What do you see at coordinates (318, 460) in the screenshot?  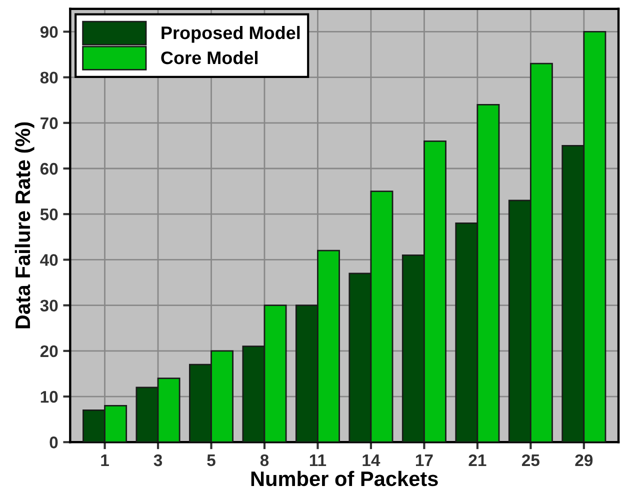 I see `x-tick-label: 11` at bounding box center [318, 460].